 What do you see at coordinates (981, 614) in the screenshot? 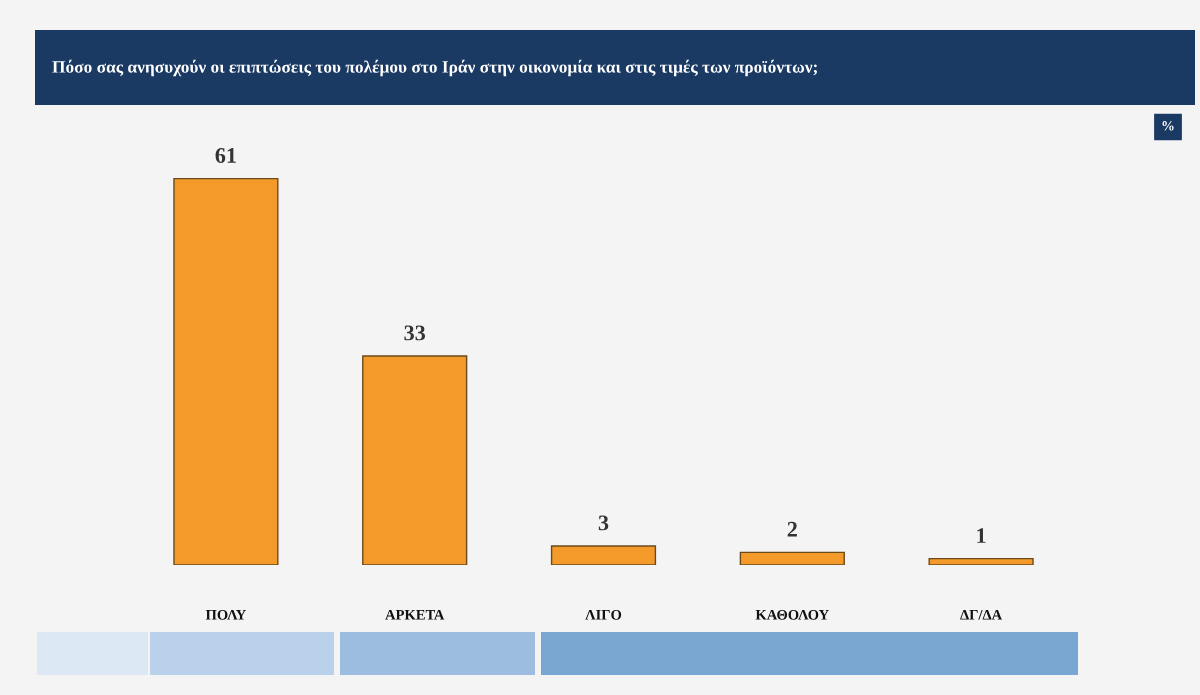
I see `x-tick-label: ΔΓ/ΔΑ` at bounding box center [981, 614].